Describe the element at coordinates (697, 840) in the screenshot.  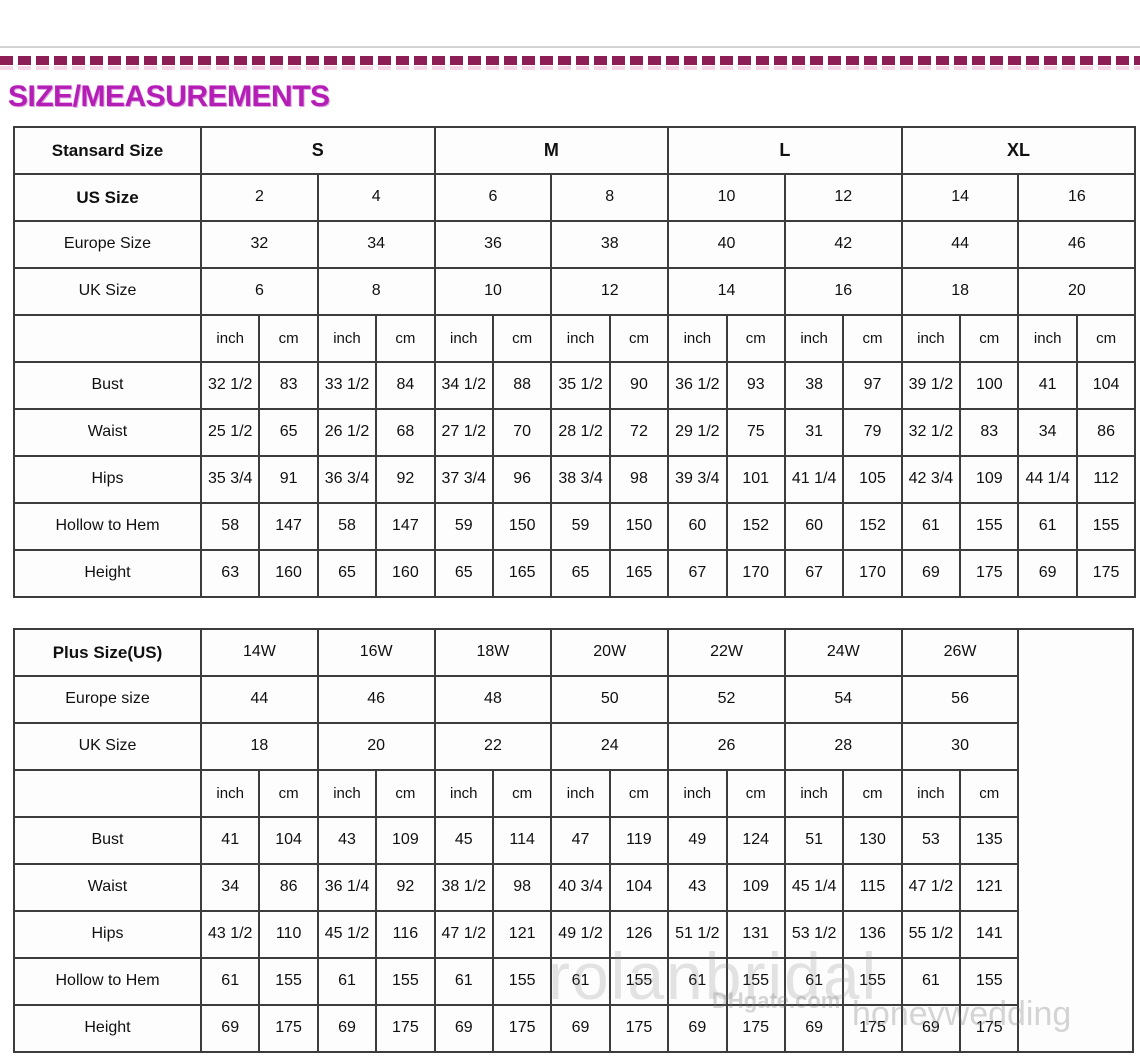
I see `measurement-cell: 49` at that location.